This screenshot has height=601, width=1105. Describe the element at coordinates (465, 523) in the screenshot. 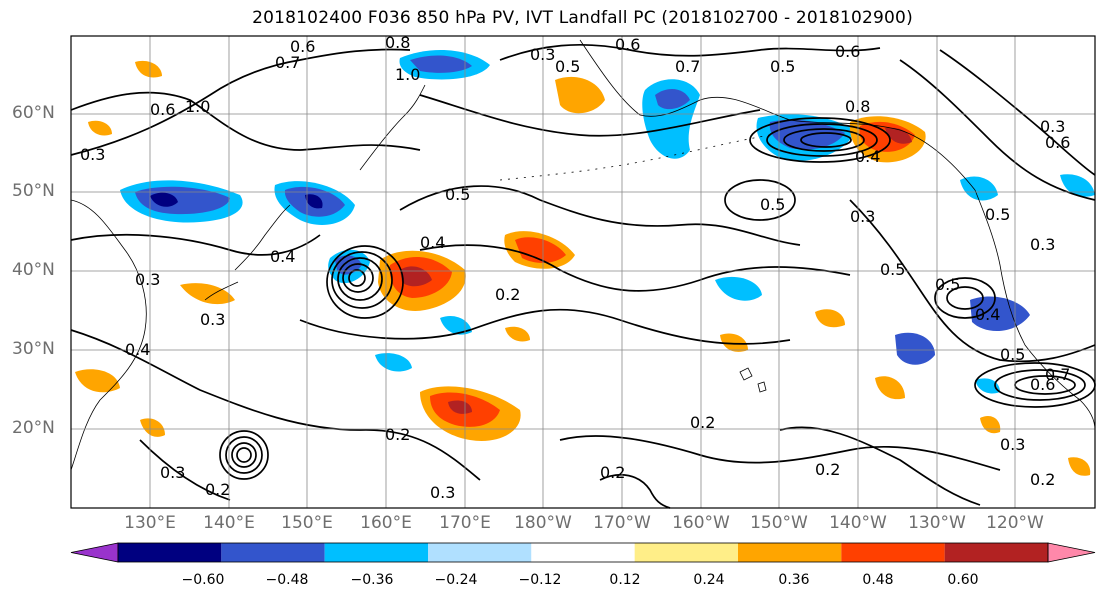

I see `lon-label: 170°E` at that location.